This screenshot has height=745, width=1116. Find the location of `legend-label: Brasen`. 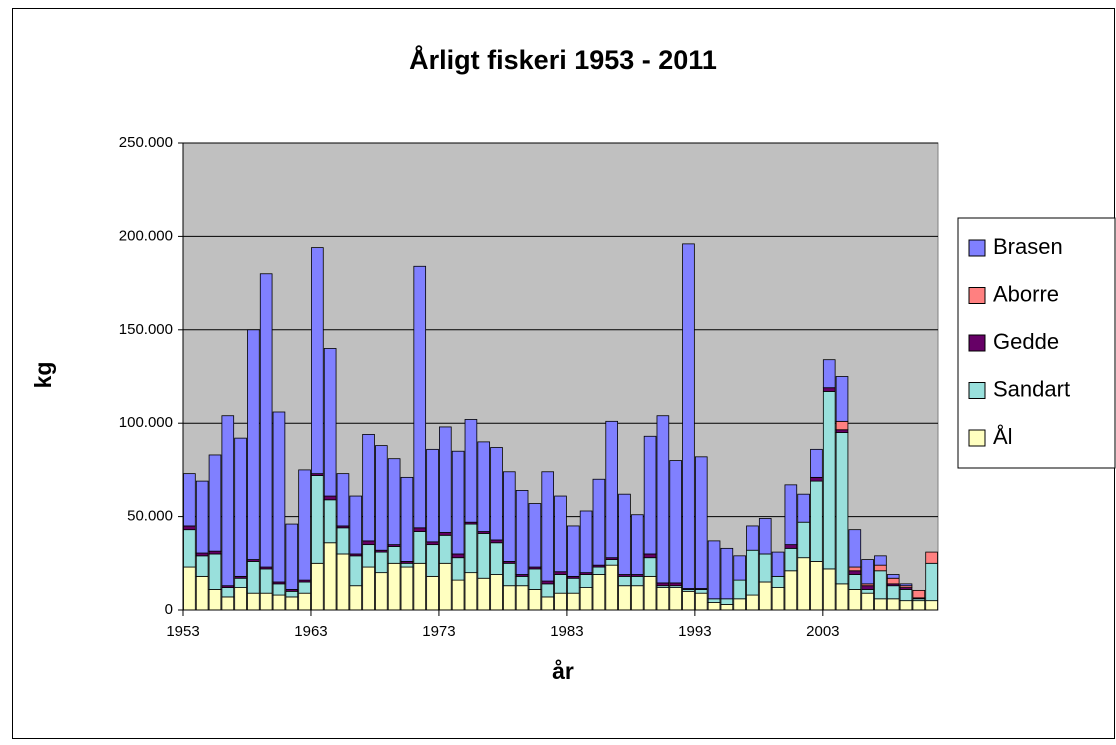

legend-label: Brasen is located at coordinates (1028, 246).